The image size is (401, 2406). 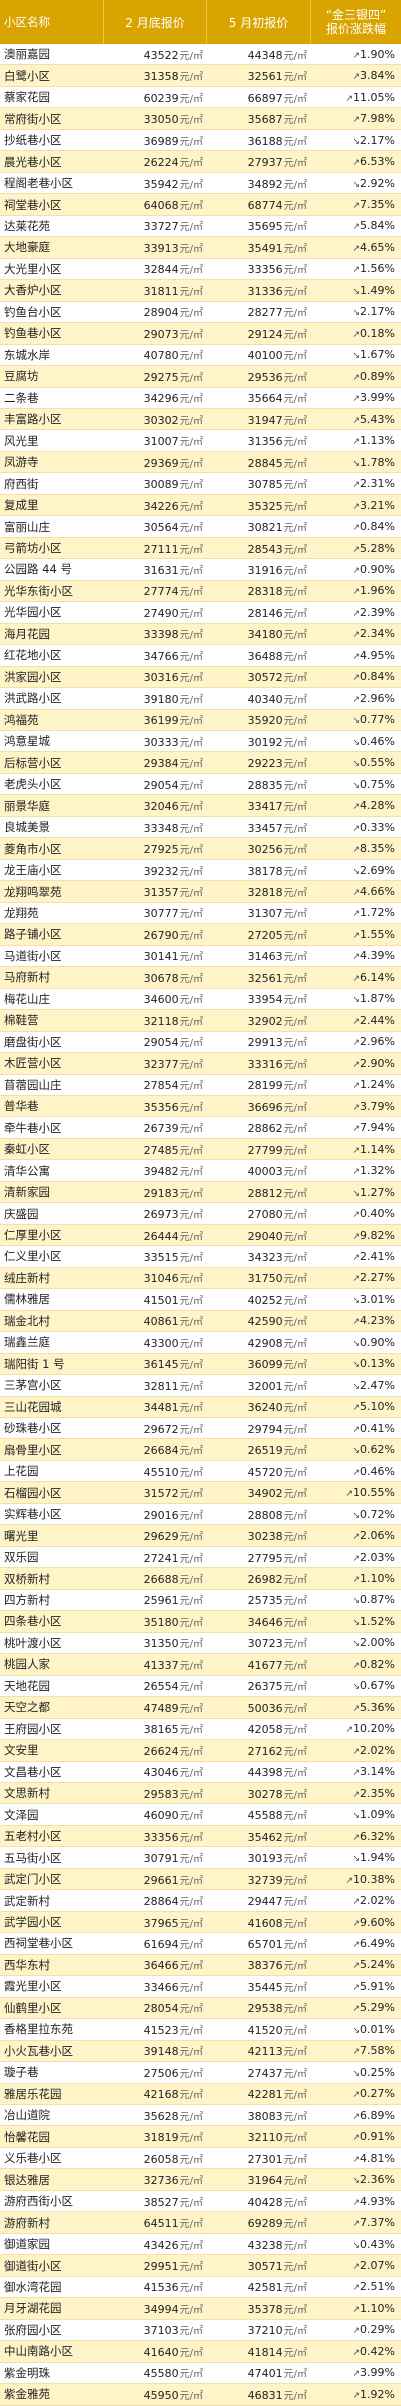 I want to click on may-price-cell: 27080元/㎡, so click(x=259, y=1213).